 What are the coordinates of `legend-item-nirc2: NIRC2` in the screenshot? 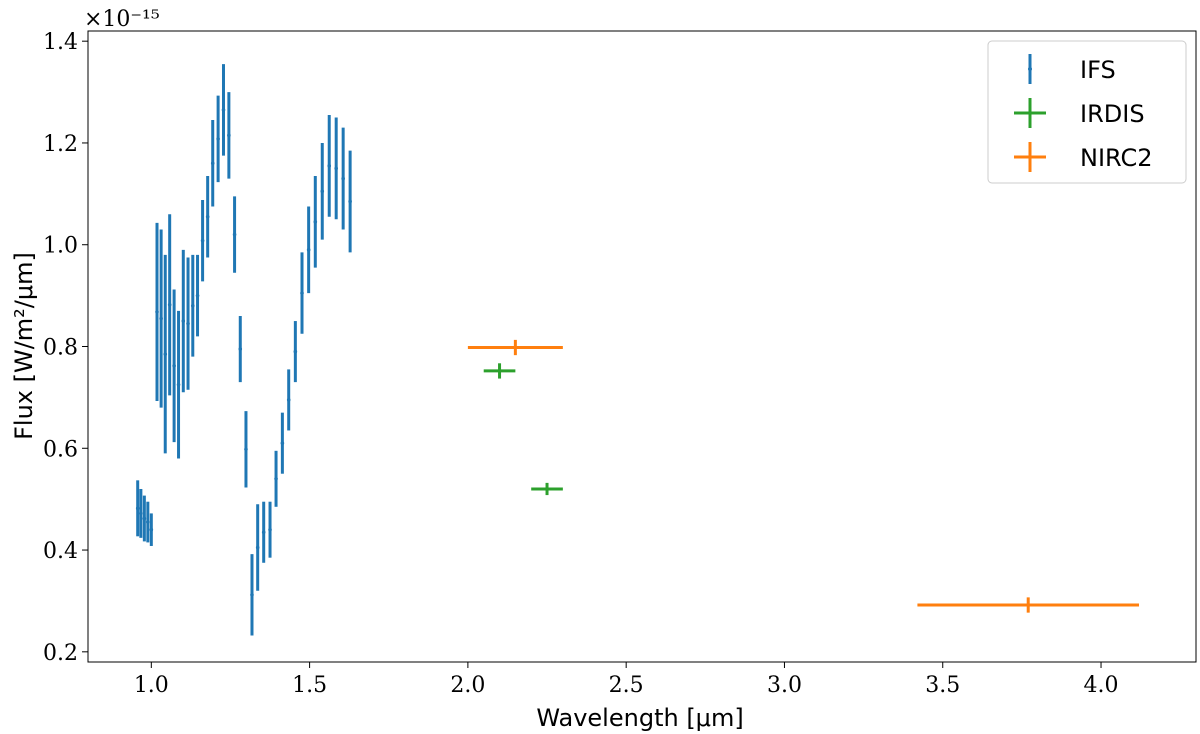 It's located at (1083, 157).